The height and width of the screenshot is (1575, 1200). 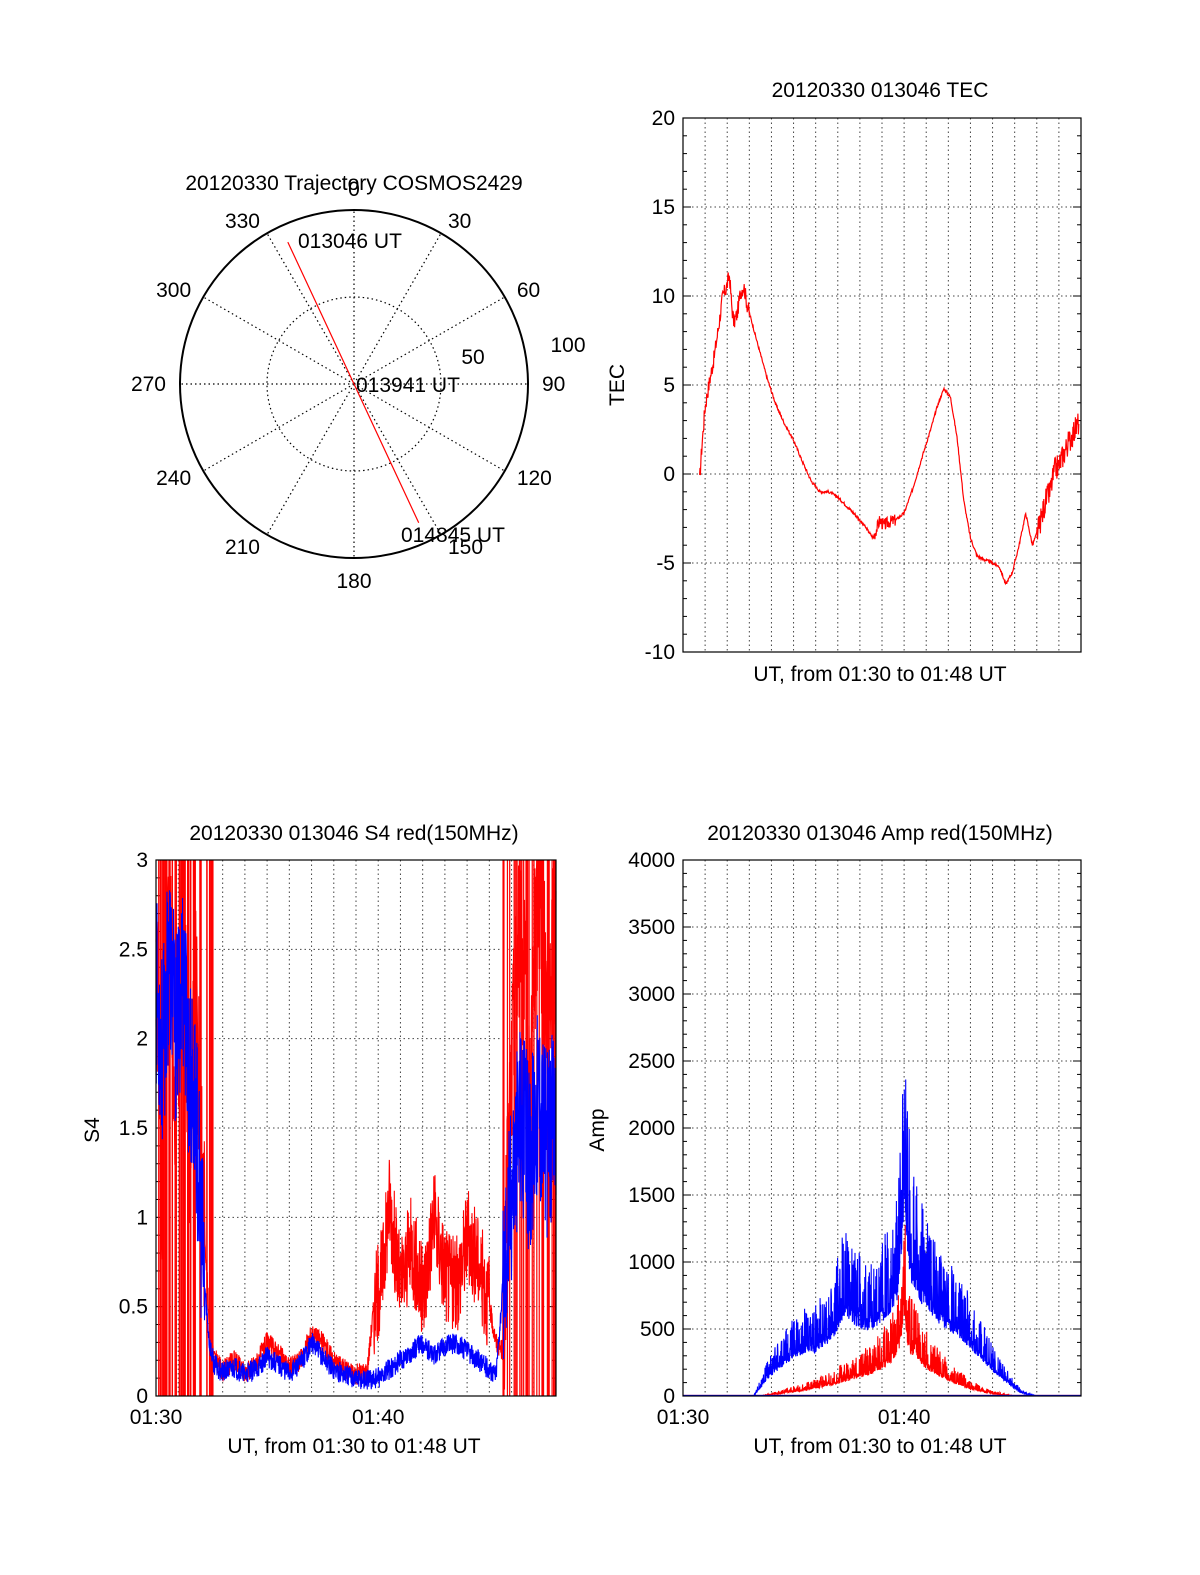 What do you see at coordinates (354, 189) in the screenshot?
I see `azimuth-label: 0` at bounding box center [354, 189].